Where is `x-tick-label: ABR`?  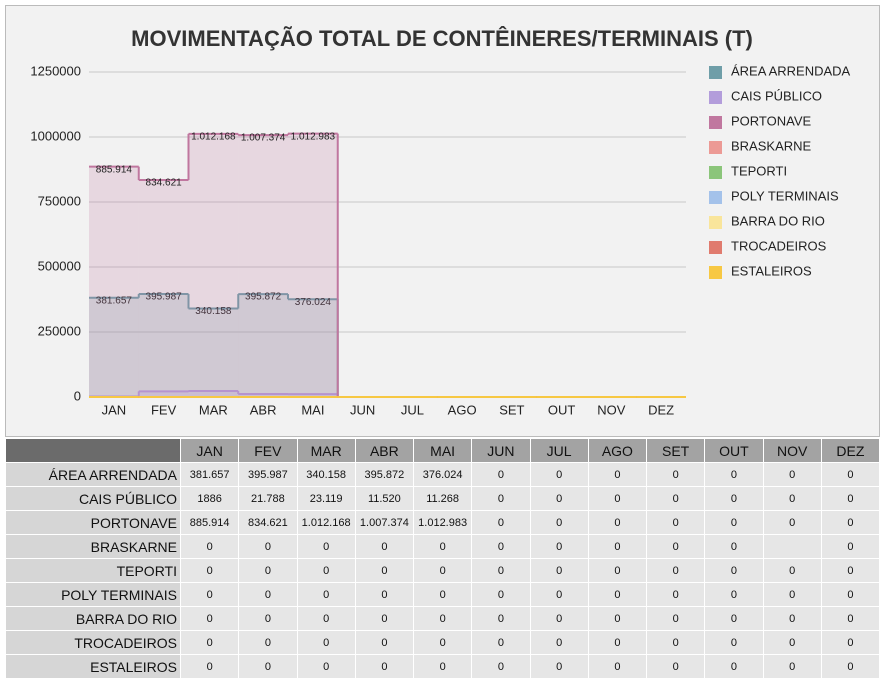 x-tick-label: ABR is located at coordinates (263, 409).